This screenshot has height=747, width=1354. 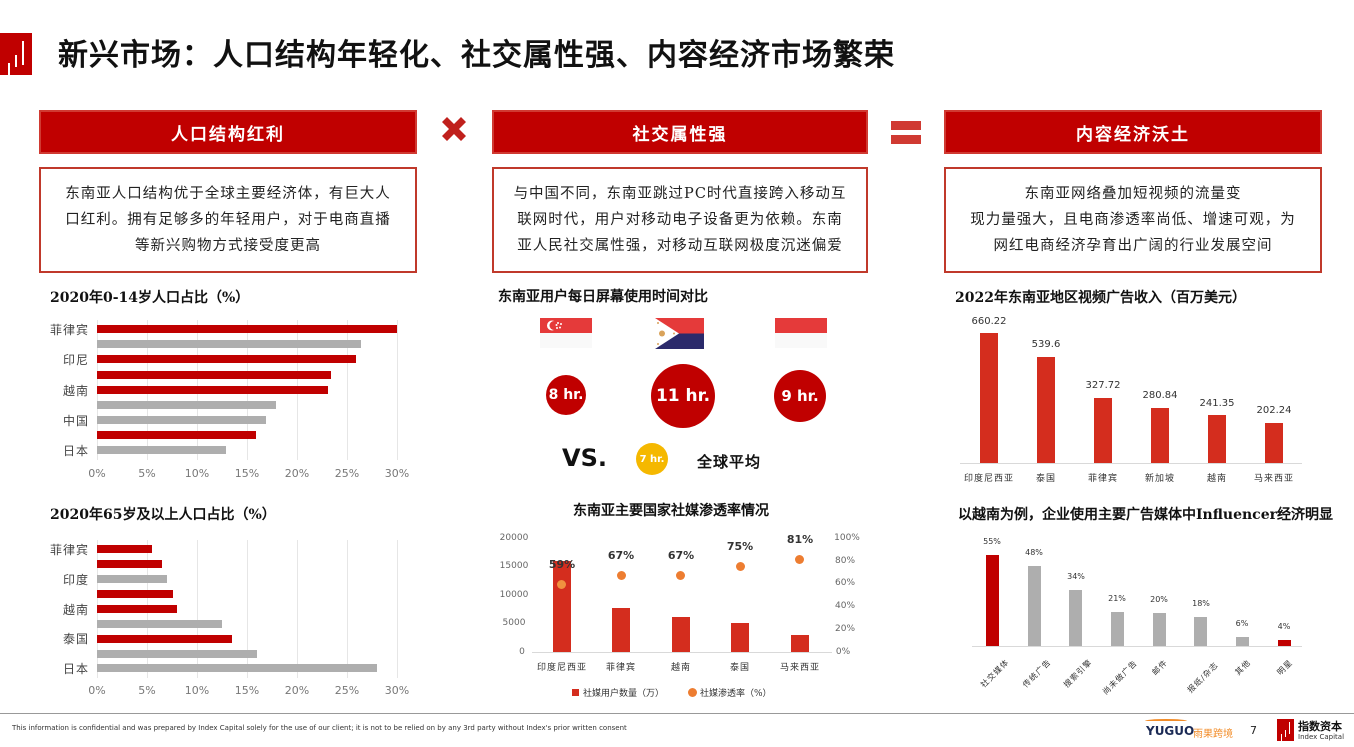 What do you see at coordinates (1213, 734) in the screenshot?
I see `partner-logo-cn: 雨果跨境` at bounding box center [1213, 734].